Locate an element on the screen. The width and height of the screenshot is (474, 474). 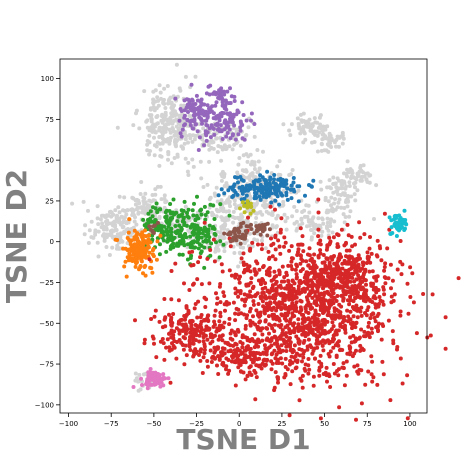
y-axis-title: TSNE D2 is located at coordinates (16, 236).